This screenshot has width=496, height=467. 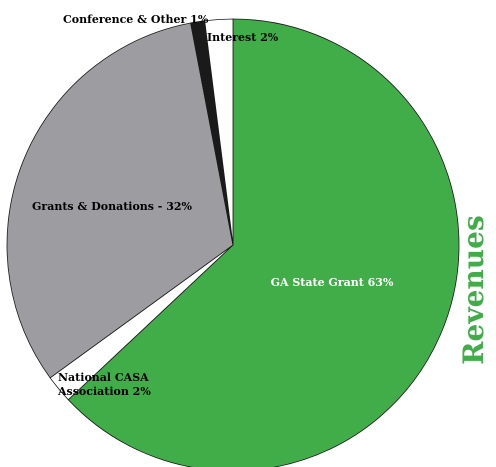 I want to click on pie-slice-interest, so click(x=219, y=132).